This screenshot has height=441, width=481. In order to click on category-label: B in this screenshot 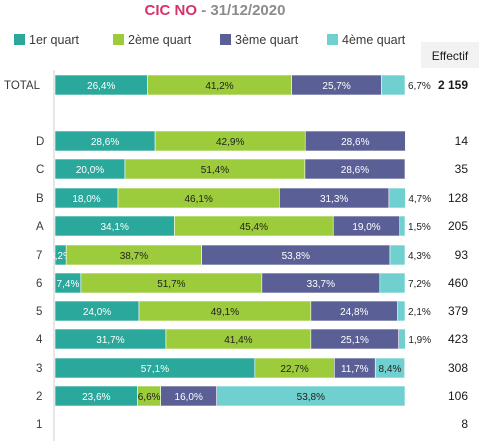, I will do `click(40, 199)`.